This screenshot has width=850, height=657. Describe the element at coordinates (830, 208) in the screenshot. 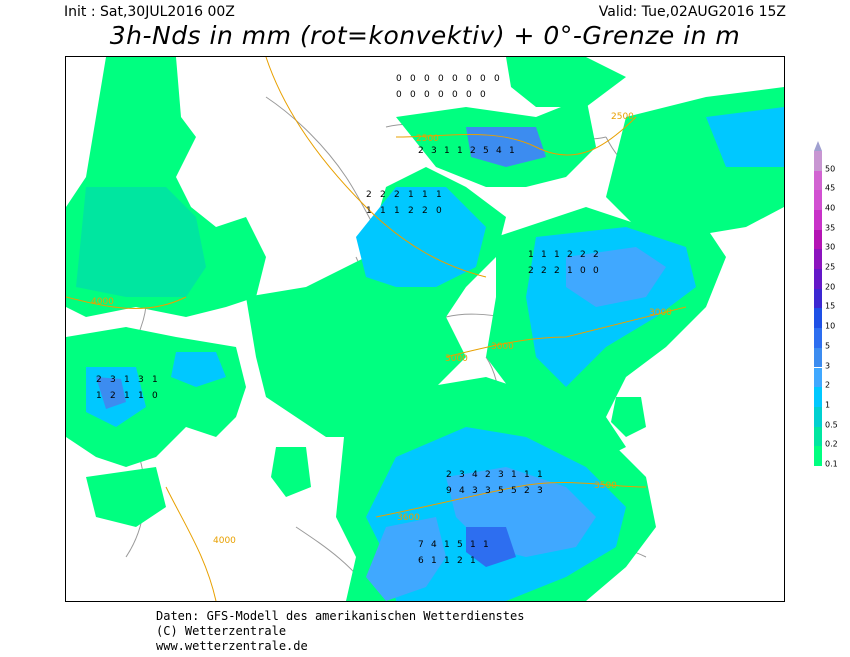

I see `legend-level-label: 40` at that location.